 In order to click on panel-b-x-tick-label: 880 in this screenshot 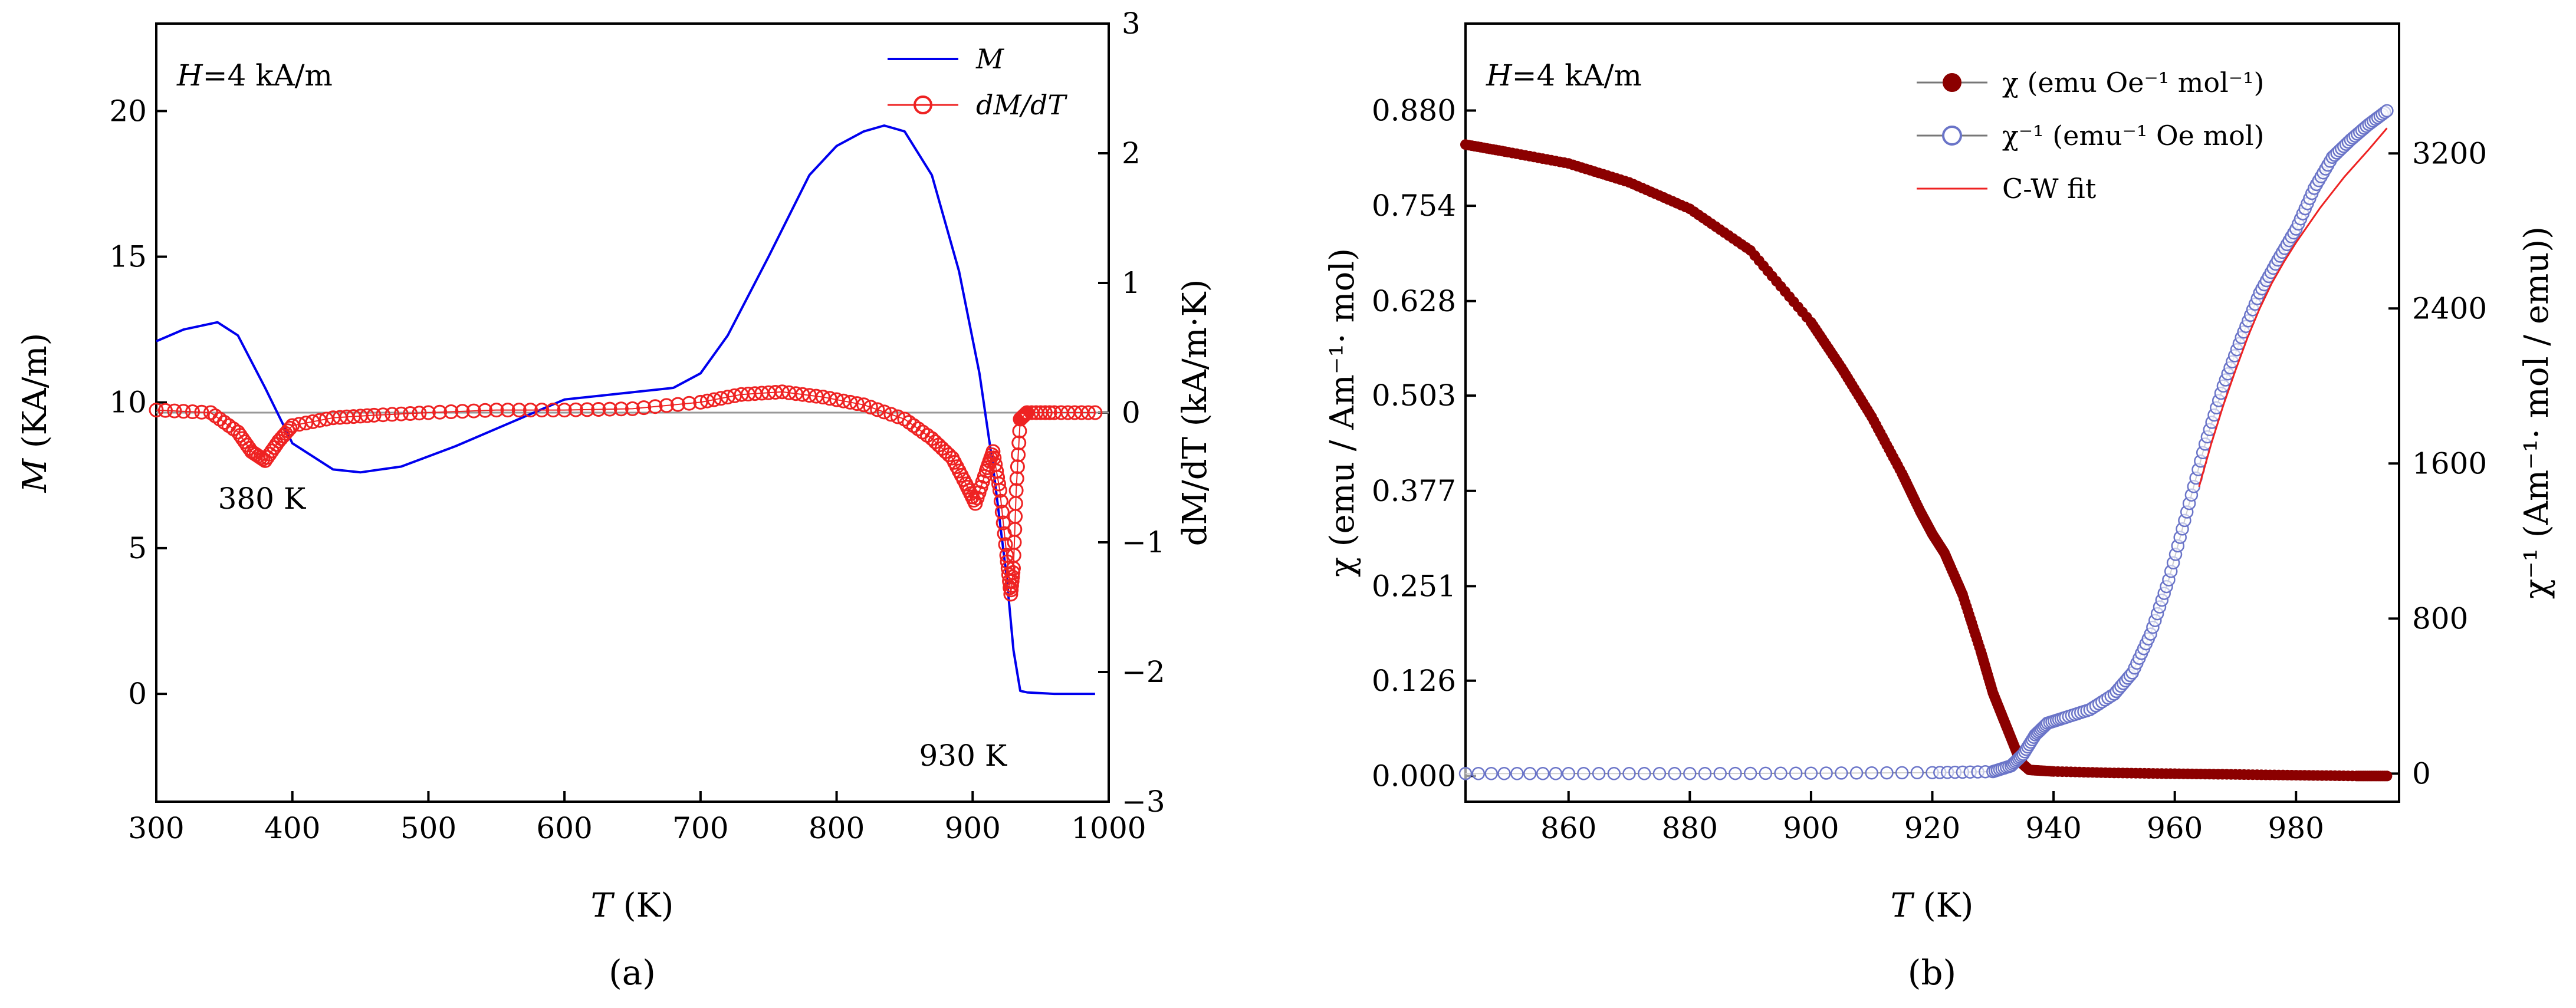, I will do `click(1690, 828)`.